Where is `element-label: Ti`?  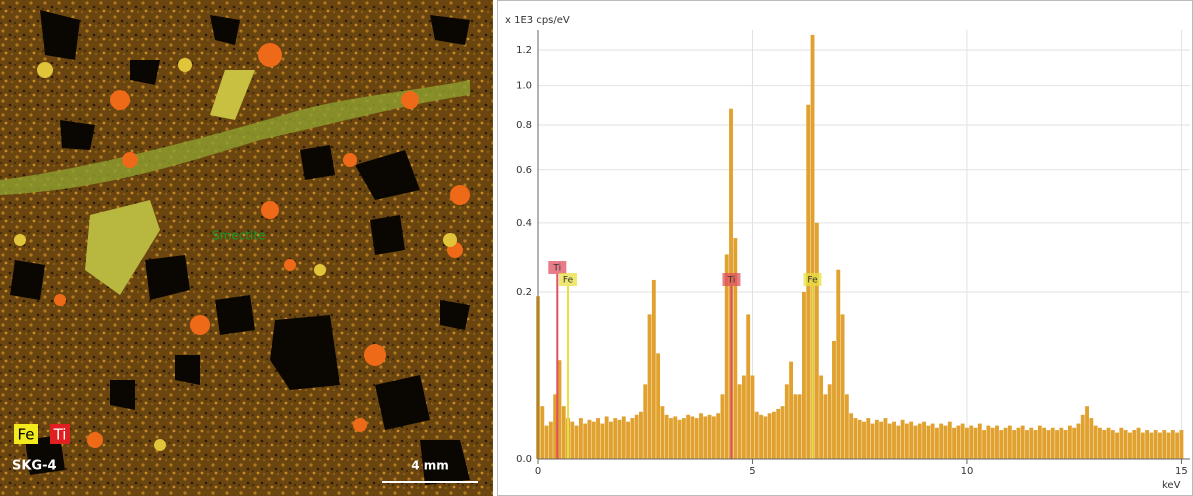
element-label: Ti is located at coordinates (60, 435).